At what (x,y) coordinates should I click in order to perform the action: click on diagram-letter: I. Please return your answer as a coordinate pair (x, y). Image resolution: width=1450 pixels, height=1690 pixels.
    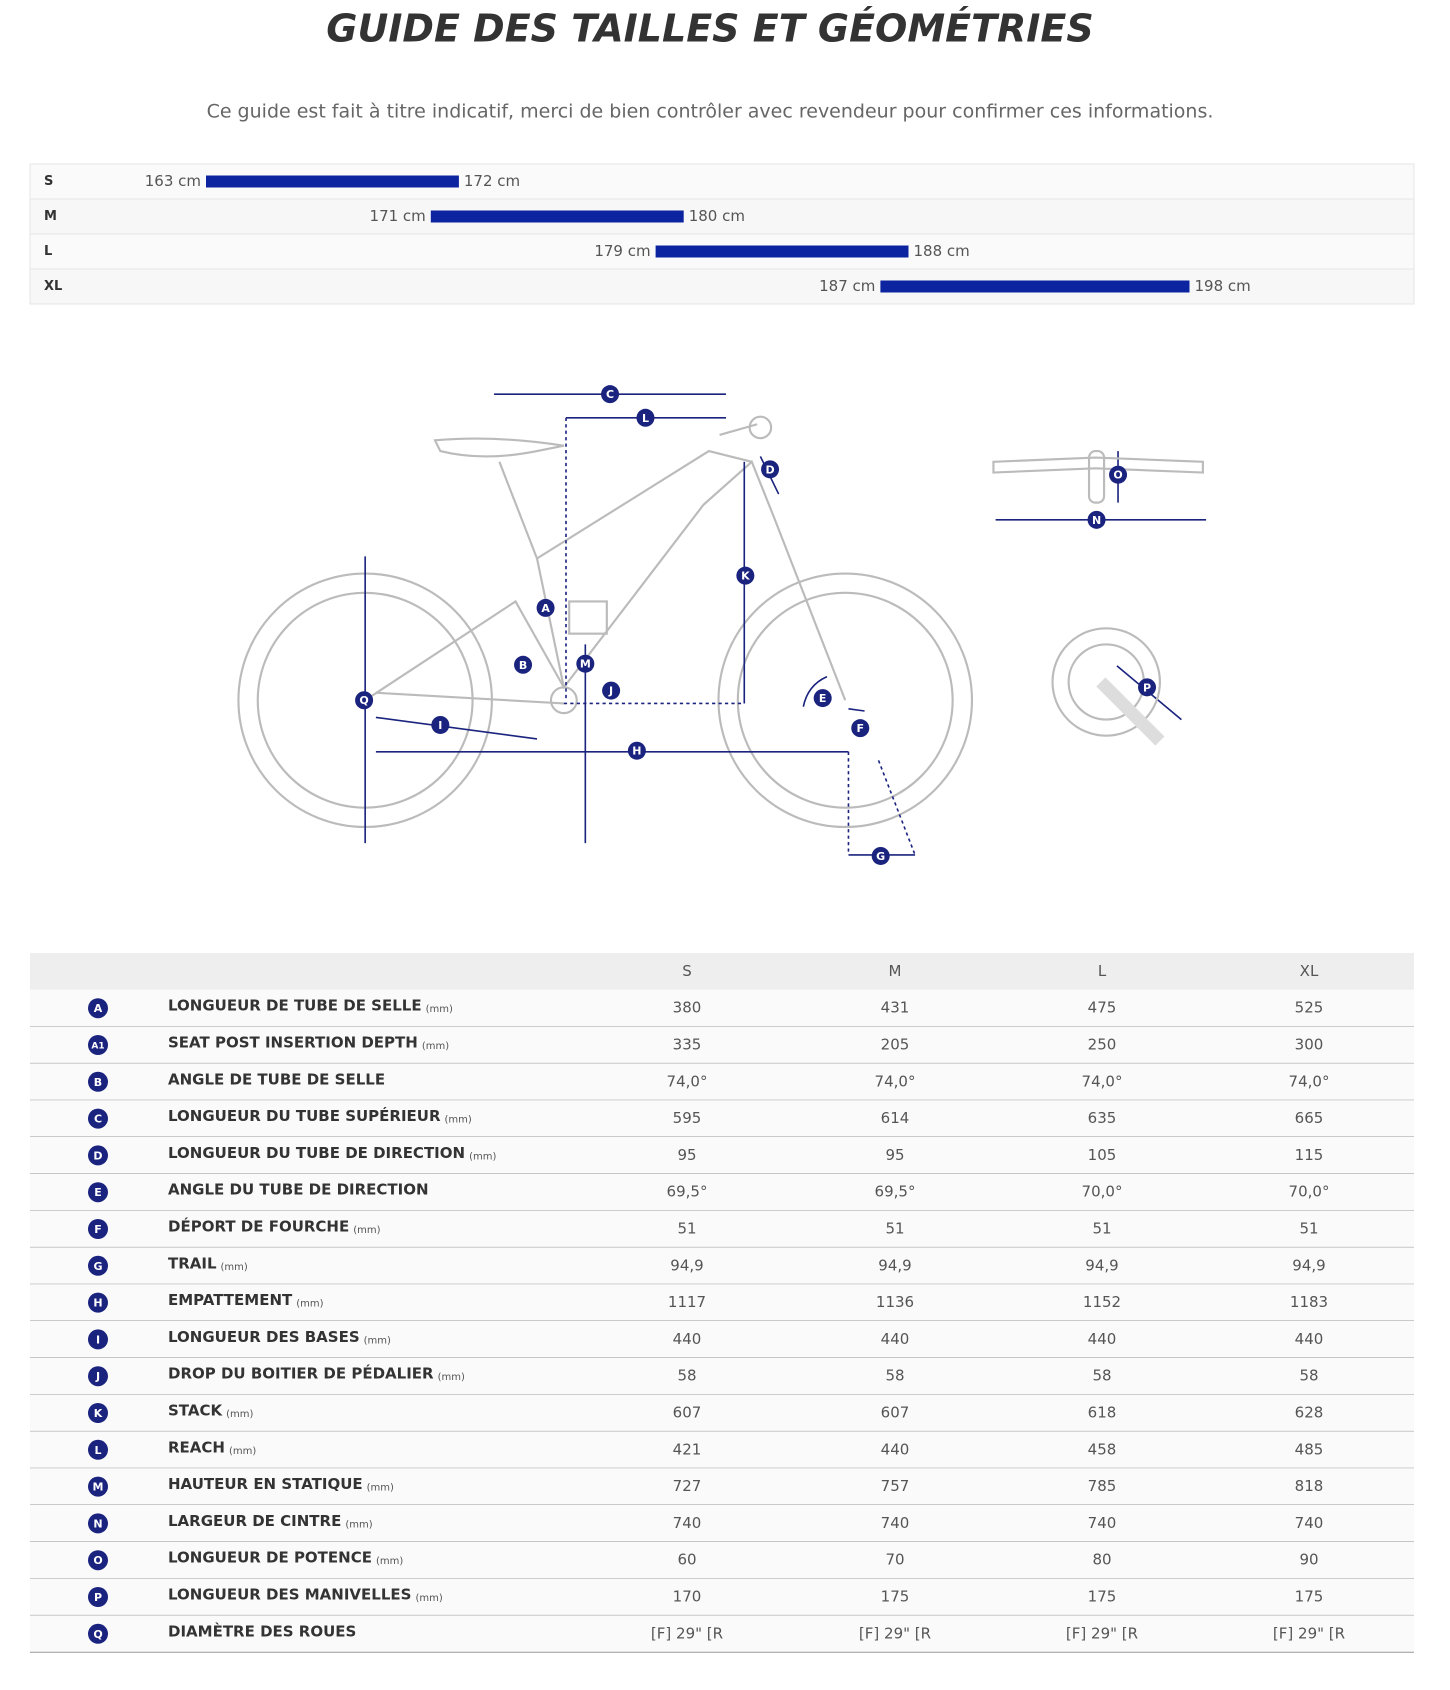
    Looking at the image, I should click on (440, 725).